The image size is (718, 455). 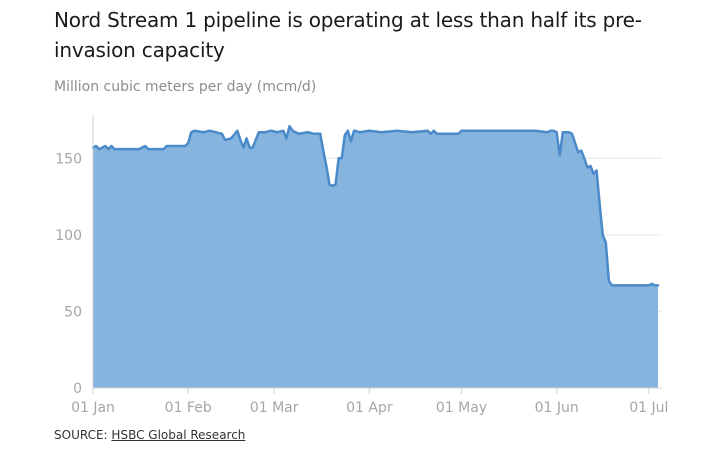 I want to click on y-tick-label-150: 150, so click(x=68, y=159).